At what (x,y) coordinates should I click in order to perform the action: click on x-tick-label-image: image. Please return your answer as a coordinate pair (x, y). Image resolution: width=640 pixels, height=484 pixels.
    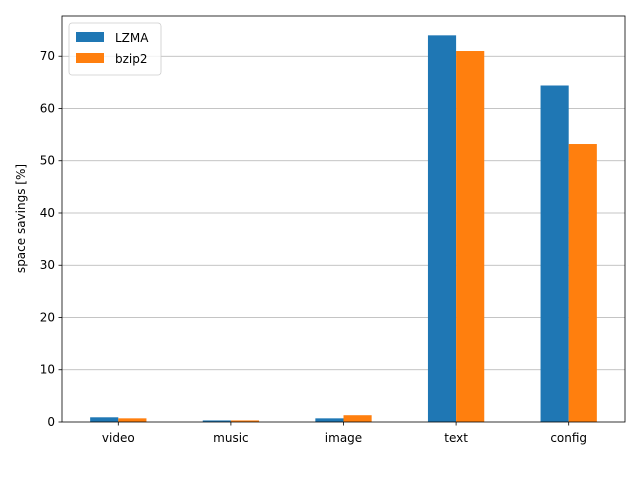
    Looking at the image, I should click on (343, 438).